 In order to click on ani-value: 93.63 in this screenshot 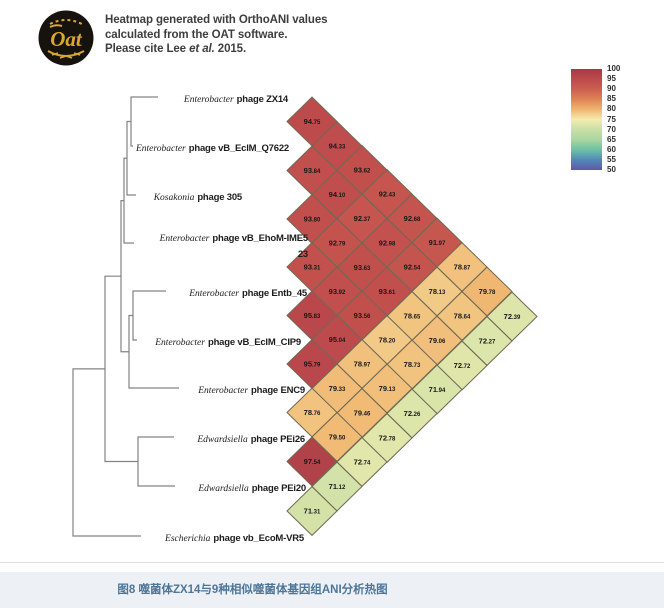, I will do `click(362, 267)`.